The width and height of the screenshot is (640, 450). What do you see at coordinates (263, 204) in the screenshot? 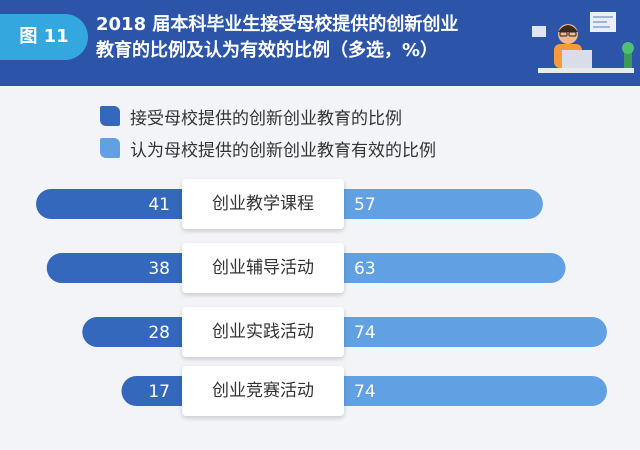
I see `category-label: 创业教学课程` at bounding box center [263, 204].